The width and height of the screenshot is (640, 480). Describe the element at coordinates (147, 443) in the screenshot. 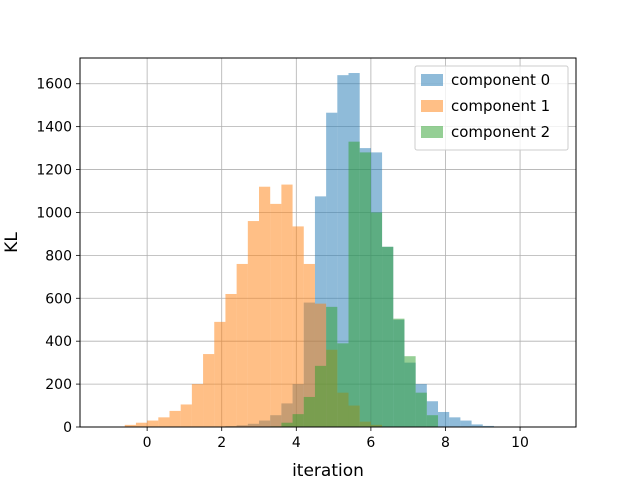

I see `x-tick-label: 0` at that location.